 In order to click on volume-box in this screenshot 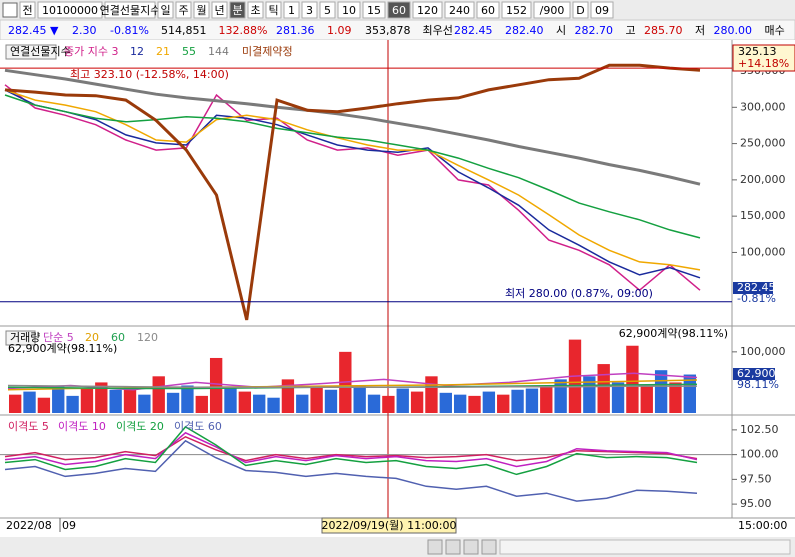, I will do `click(754, 374)`.